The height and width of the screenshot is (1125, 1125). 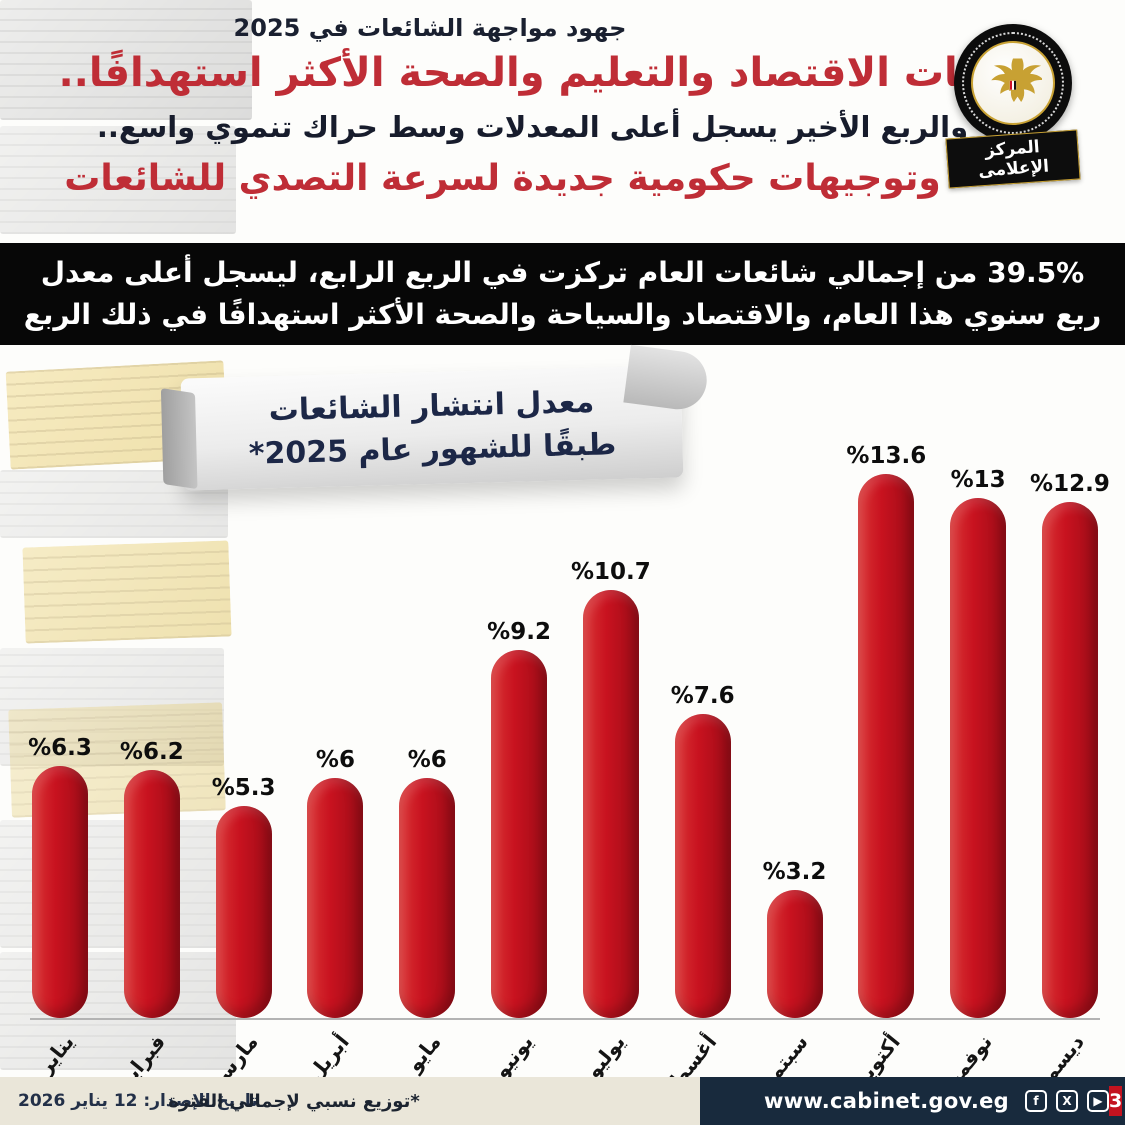 I want to click on bar-column: %9.2 يونيو, so click(x=519, y=851).